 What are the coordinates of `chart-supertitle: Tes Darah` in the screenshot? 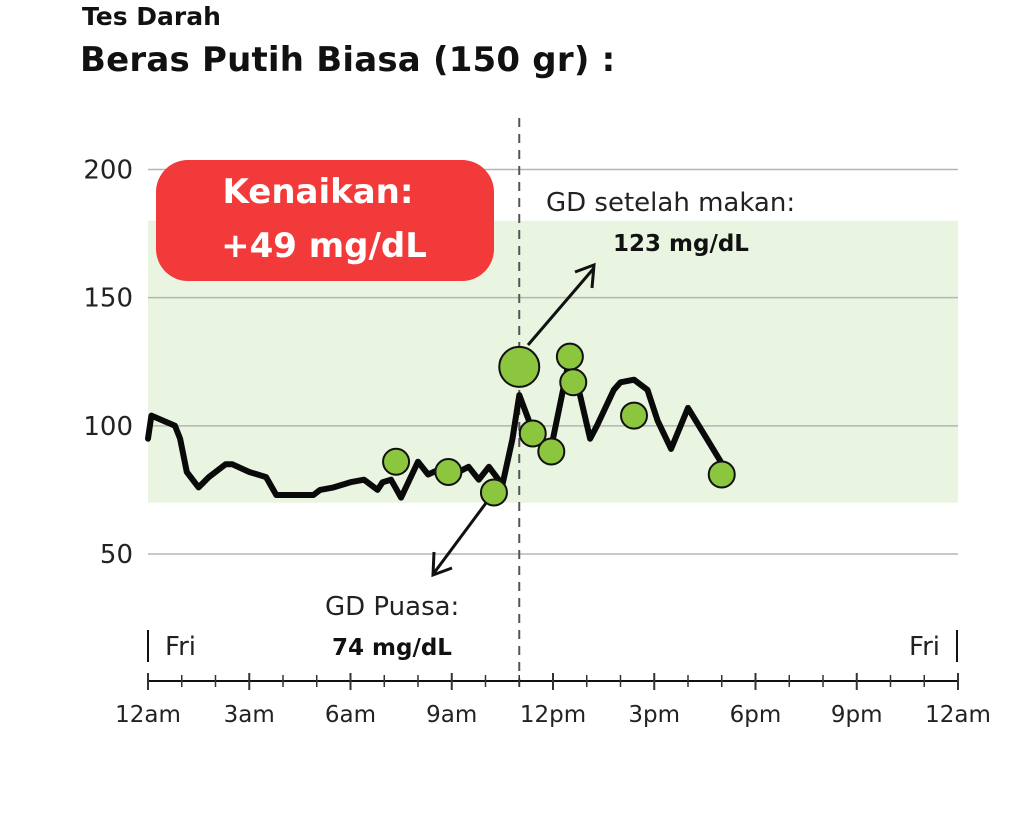 It's located at (151, 16).